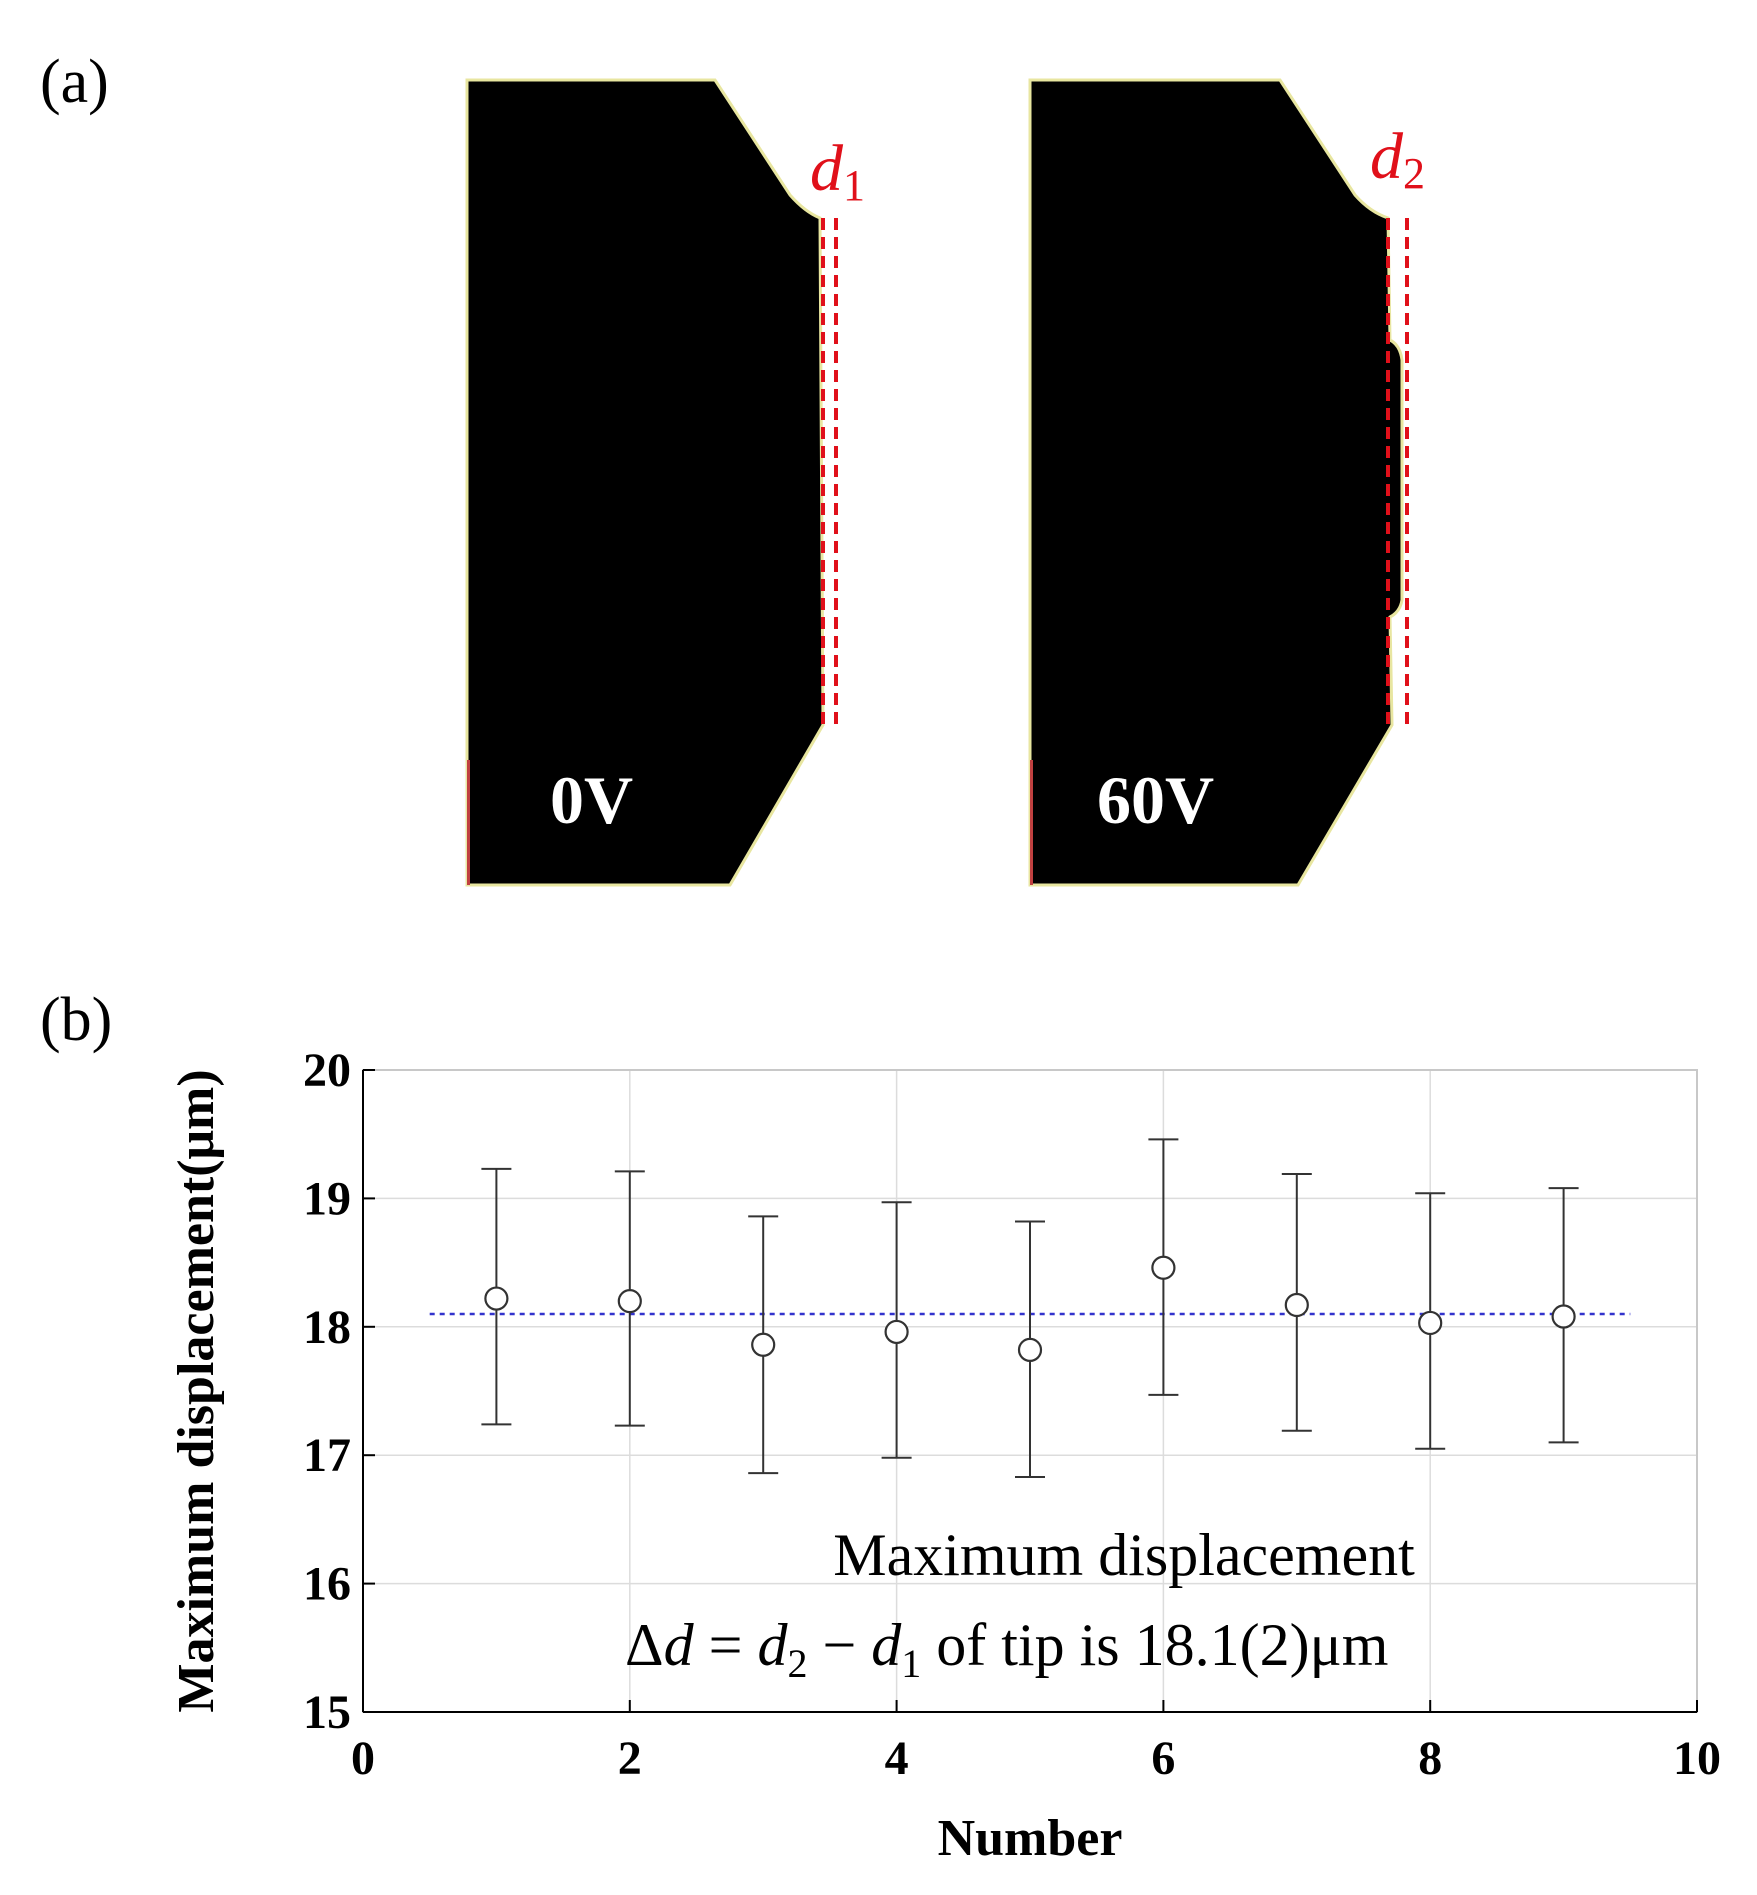  What do you see at coordinates (327, 1070) in the screenshot?
I see `y-tick-label: 20` at bounding box center [327, 1070].